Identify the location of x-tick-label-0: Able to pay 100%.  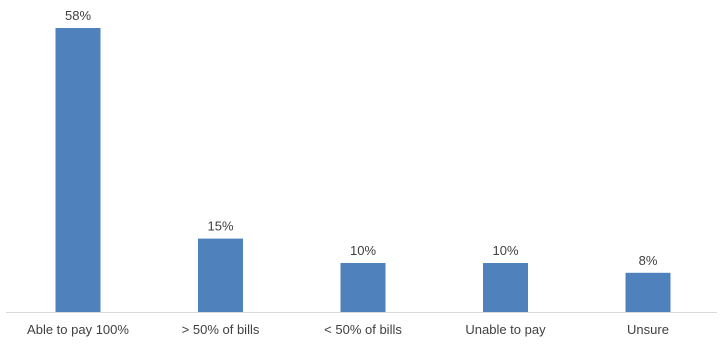
(78, 329).